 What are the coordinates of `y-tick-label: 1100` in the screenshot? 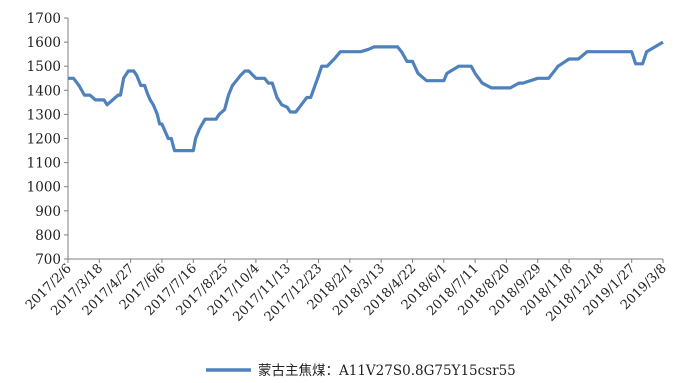 It's located at (44, 164).